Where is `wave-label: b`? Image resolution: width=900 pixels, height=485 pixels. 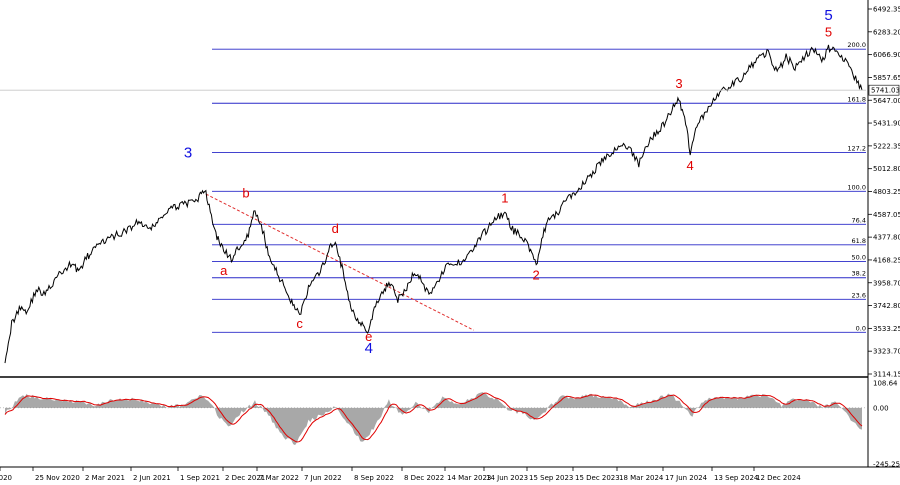 wave-label: b is located at coordinates (245, 192).